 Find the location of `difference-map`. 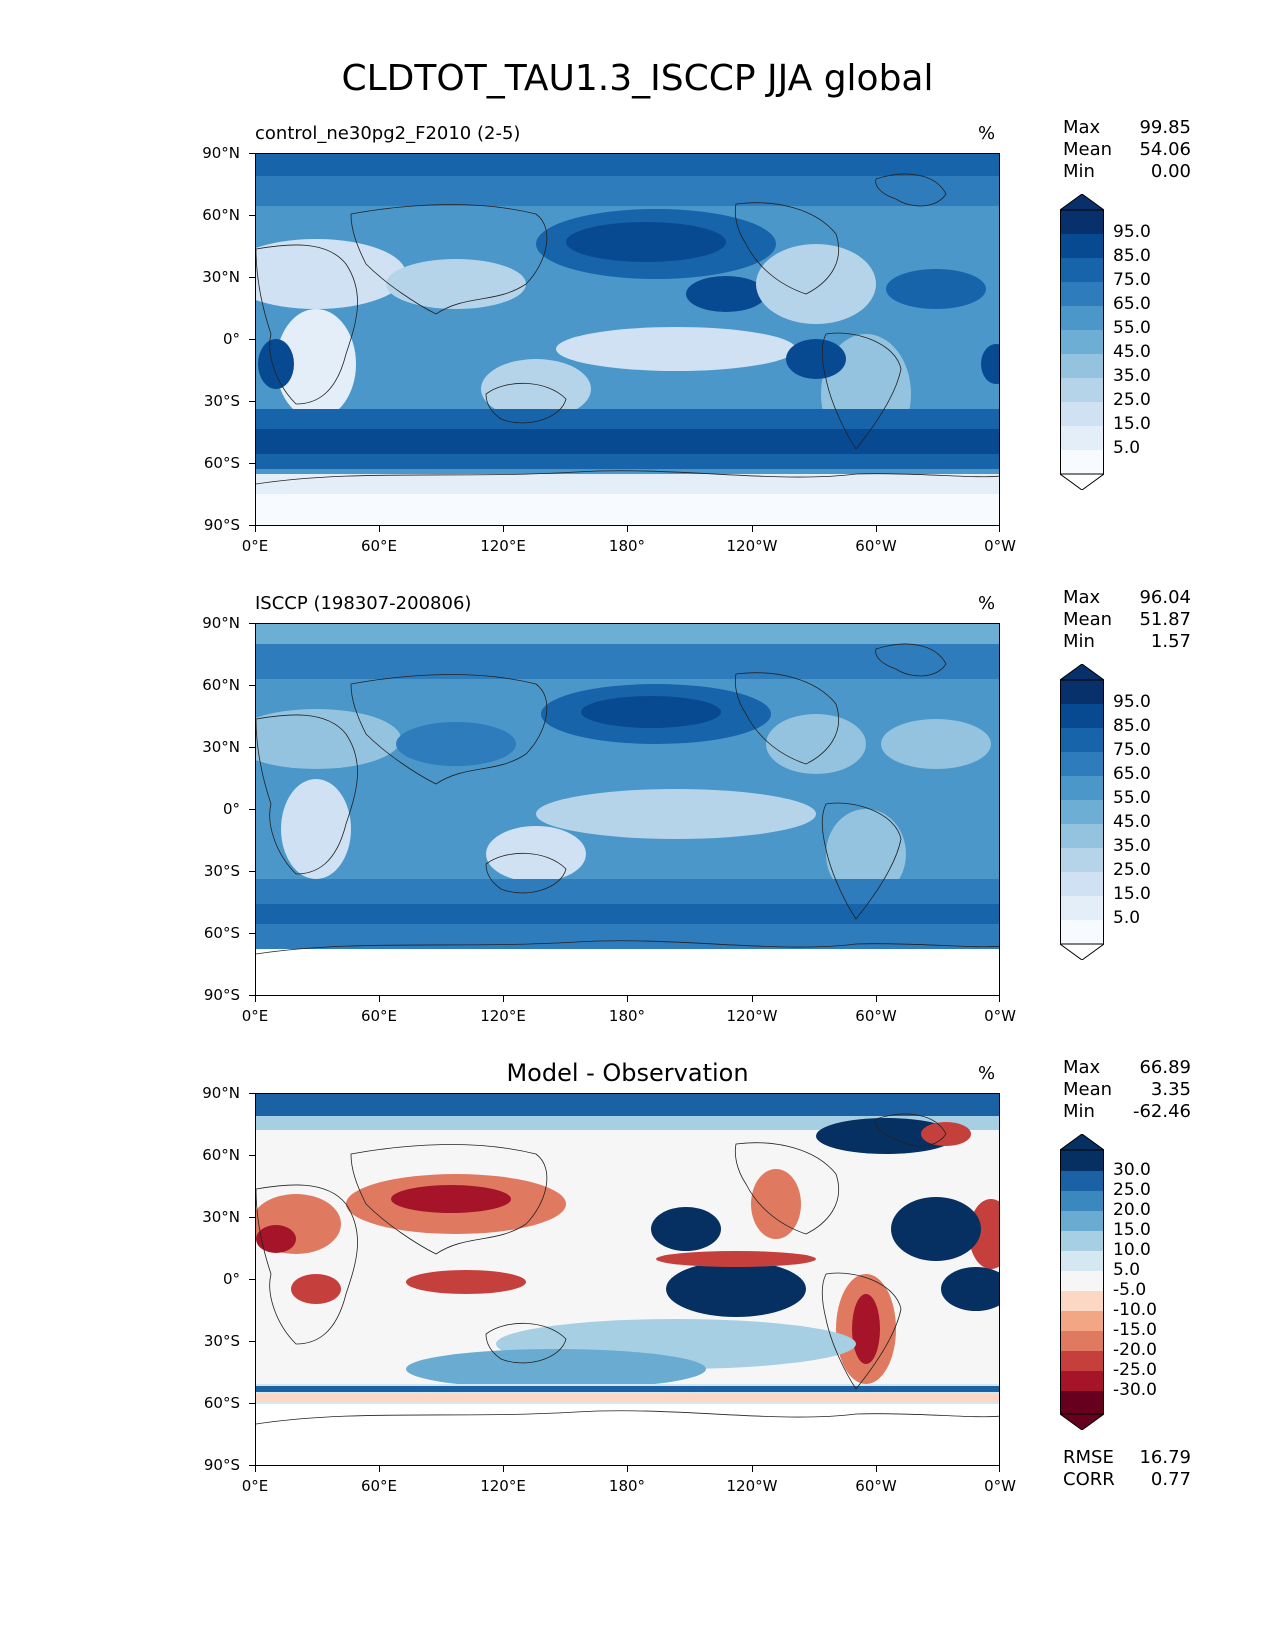

difference-map is located at coordinates (627, 1279).